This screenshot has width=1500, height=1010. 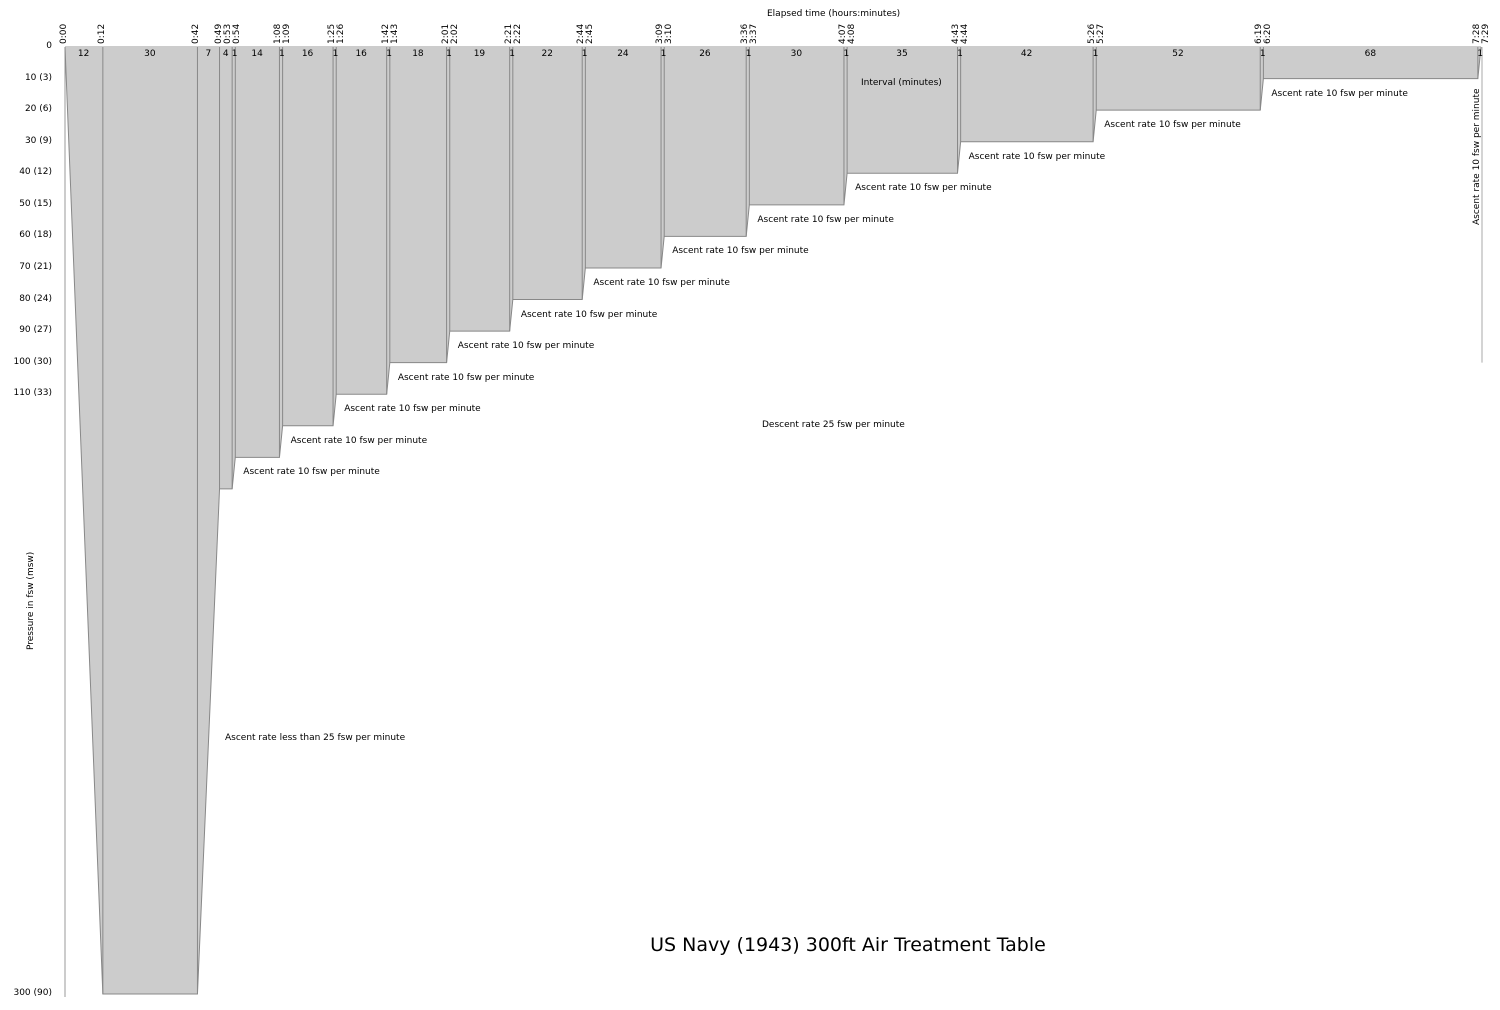 What do you see at coordinates (35, 172) in the screenshot?
I see `y-tick-label: 40 (12)` at bounding box center [35, 172].